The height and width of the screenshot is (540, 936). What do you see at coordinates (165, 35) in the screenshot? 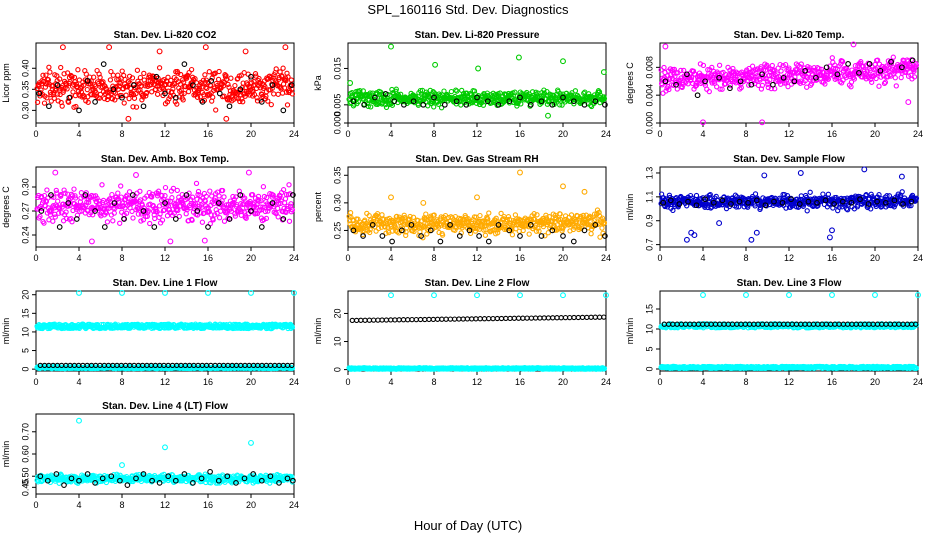
I see `panel-title: Stan. Dev. Li-820 CO2` at bounding box center [165, 35].